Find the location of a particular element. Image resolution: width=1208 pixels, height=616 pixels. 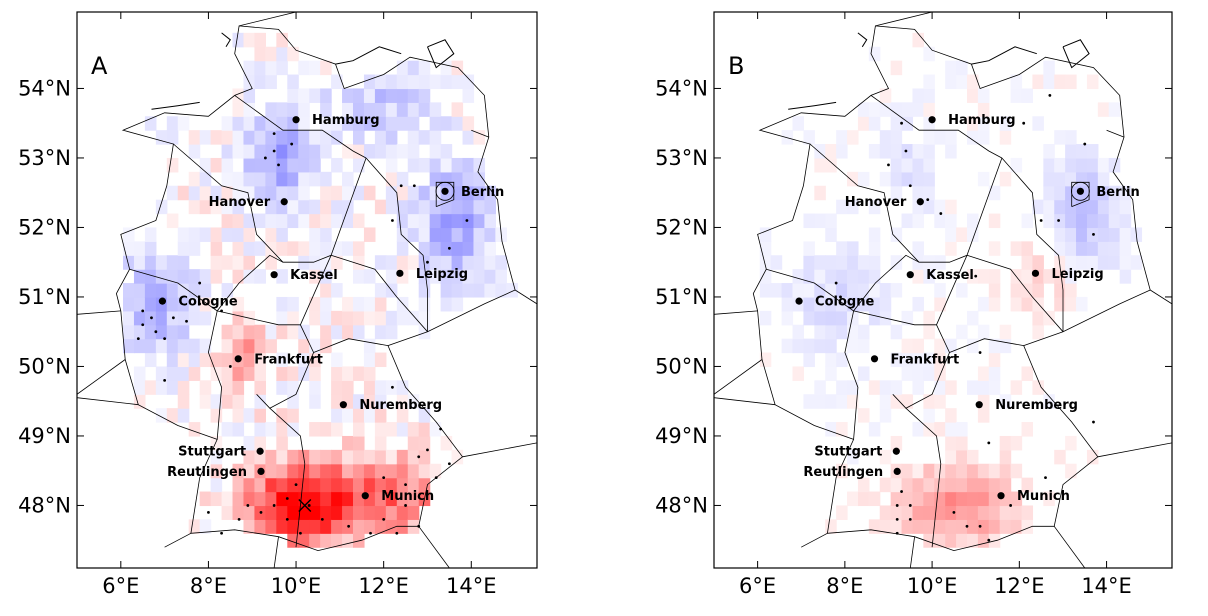

city-label-reutlingen: Reutlingen is located at coordinates (843, 472).